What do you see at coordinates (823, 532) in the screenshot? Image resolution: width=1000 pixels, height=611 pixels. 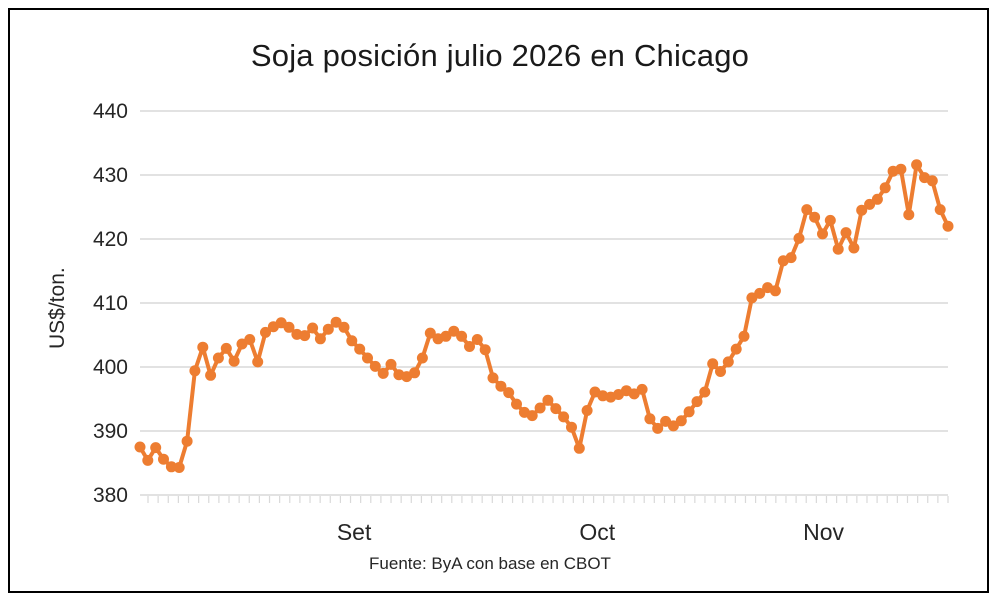 I see `x-tick-label-nov: Nov` at bounding box center [823, 532].